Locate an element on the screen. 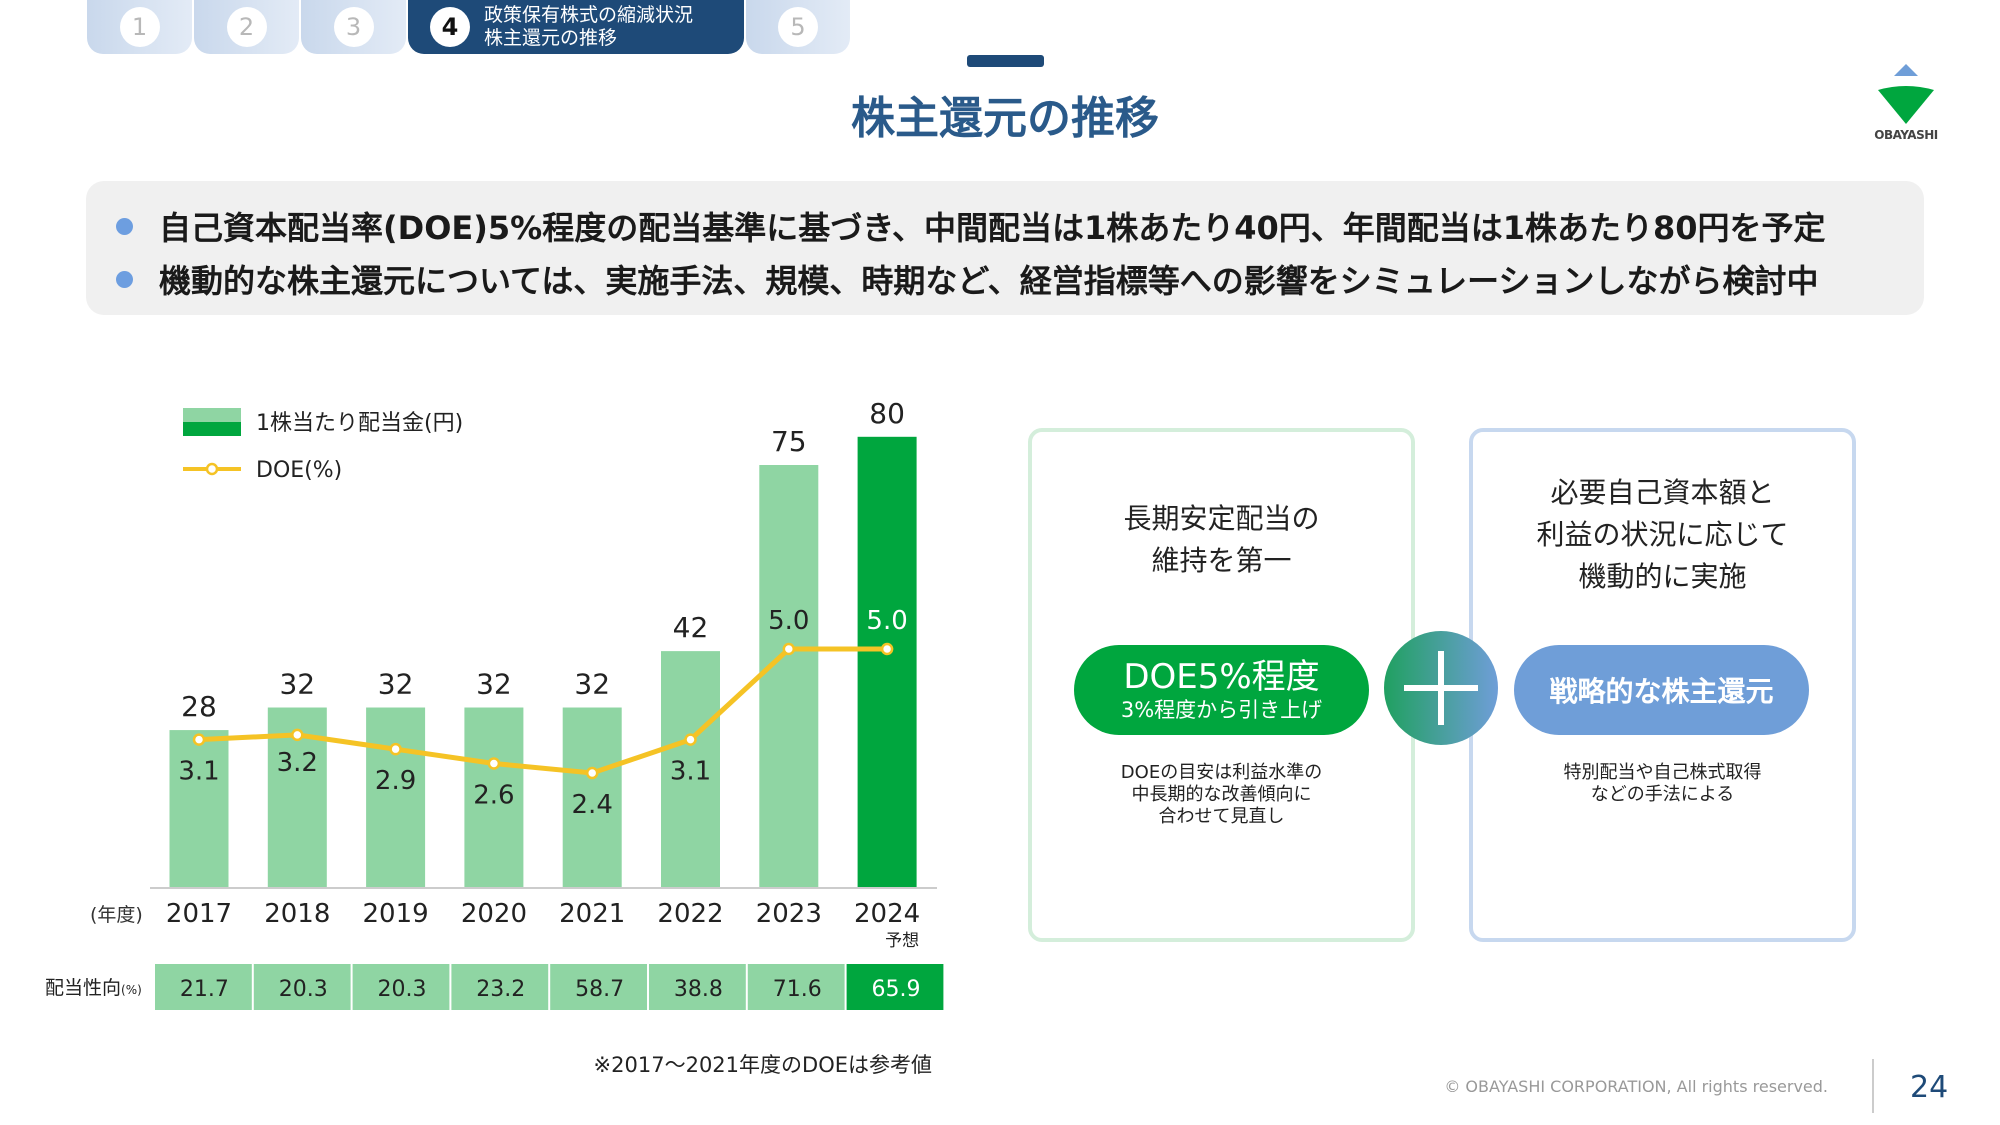 The width and height of the screenshot is (2000, 1125). footer-divider is located at coordinates (1873, 1086).